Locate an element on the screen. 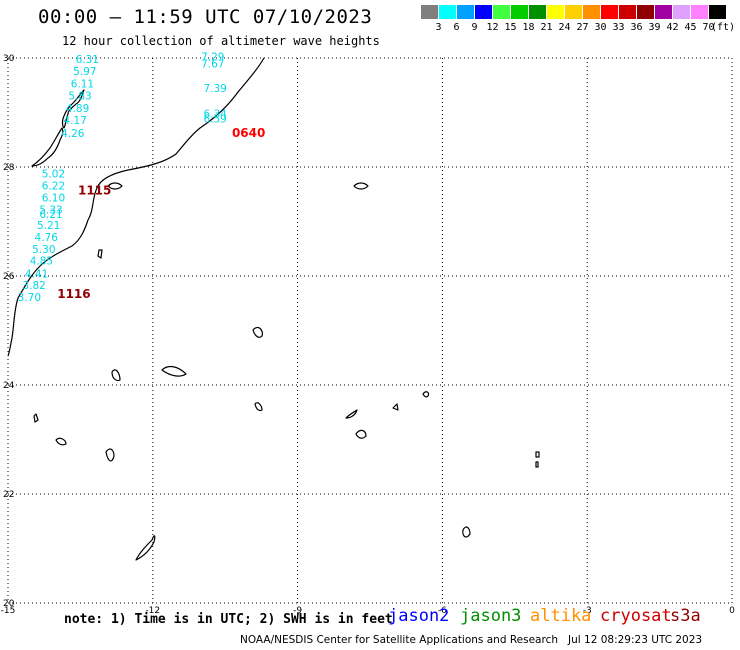  island-m is located at coordinates (537, 454).